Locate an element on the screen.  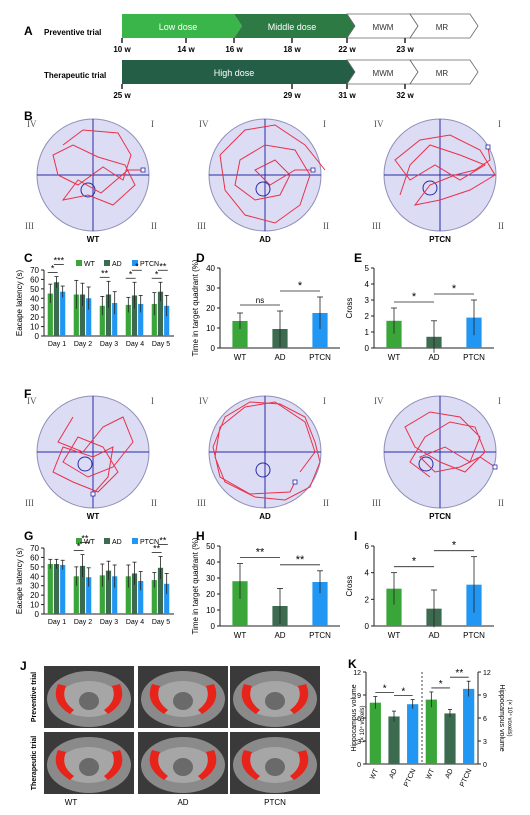
group-label: AD is located at coordinates (265, 239).